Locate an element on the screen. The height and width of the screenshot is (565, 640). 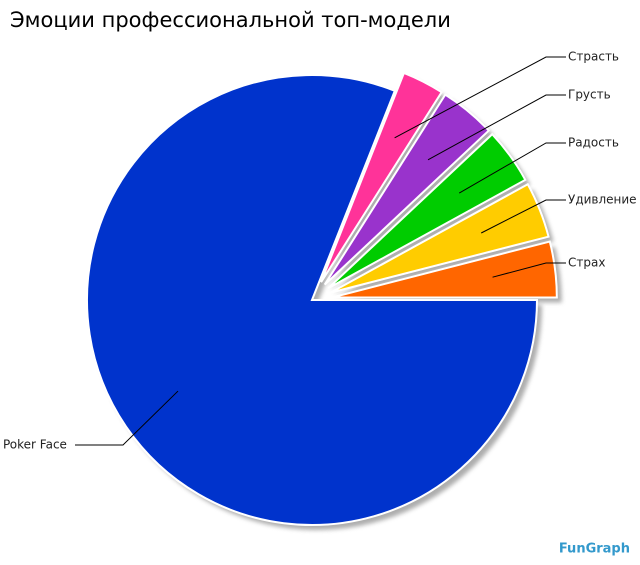
slice-label: Страх is located at coordinates (586, 263).